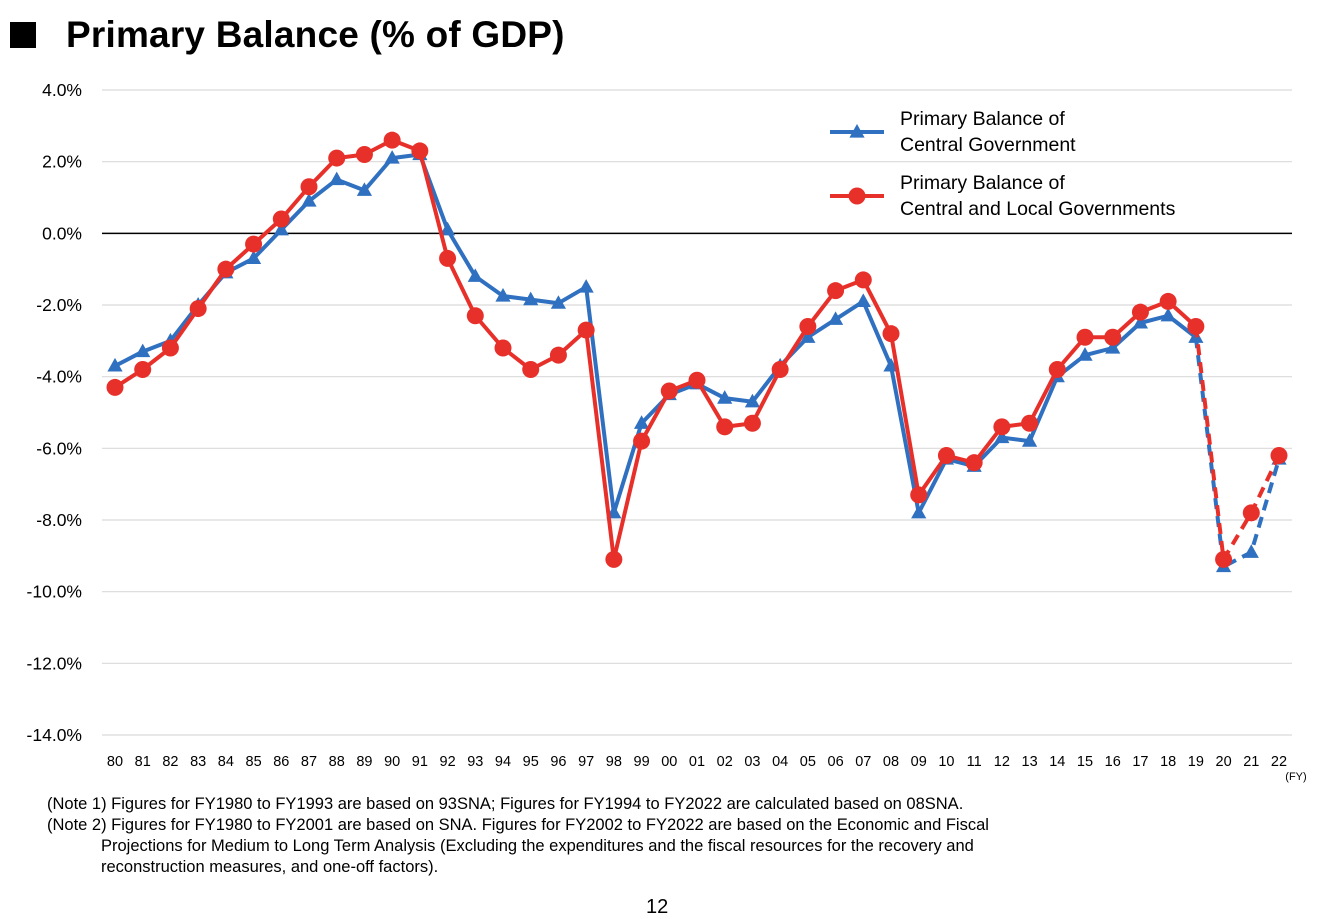  Describe the element at coordinates (226, 762) in the screenshot. I see `x-tick-label: 84` at that location.